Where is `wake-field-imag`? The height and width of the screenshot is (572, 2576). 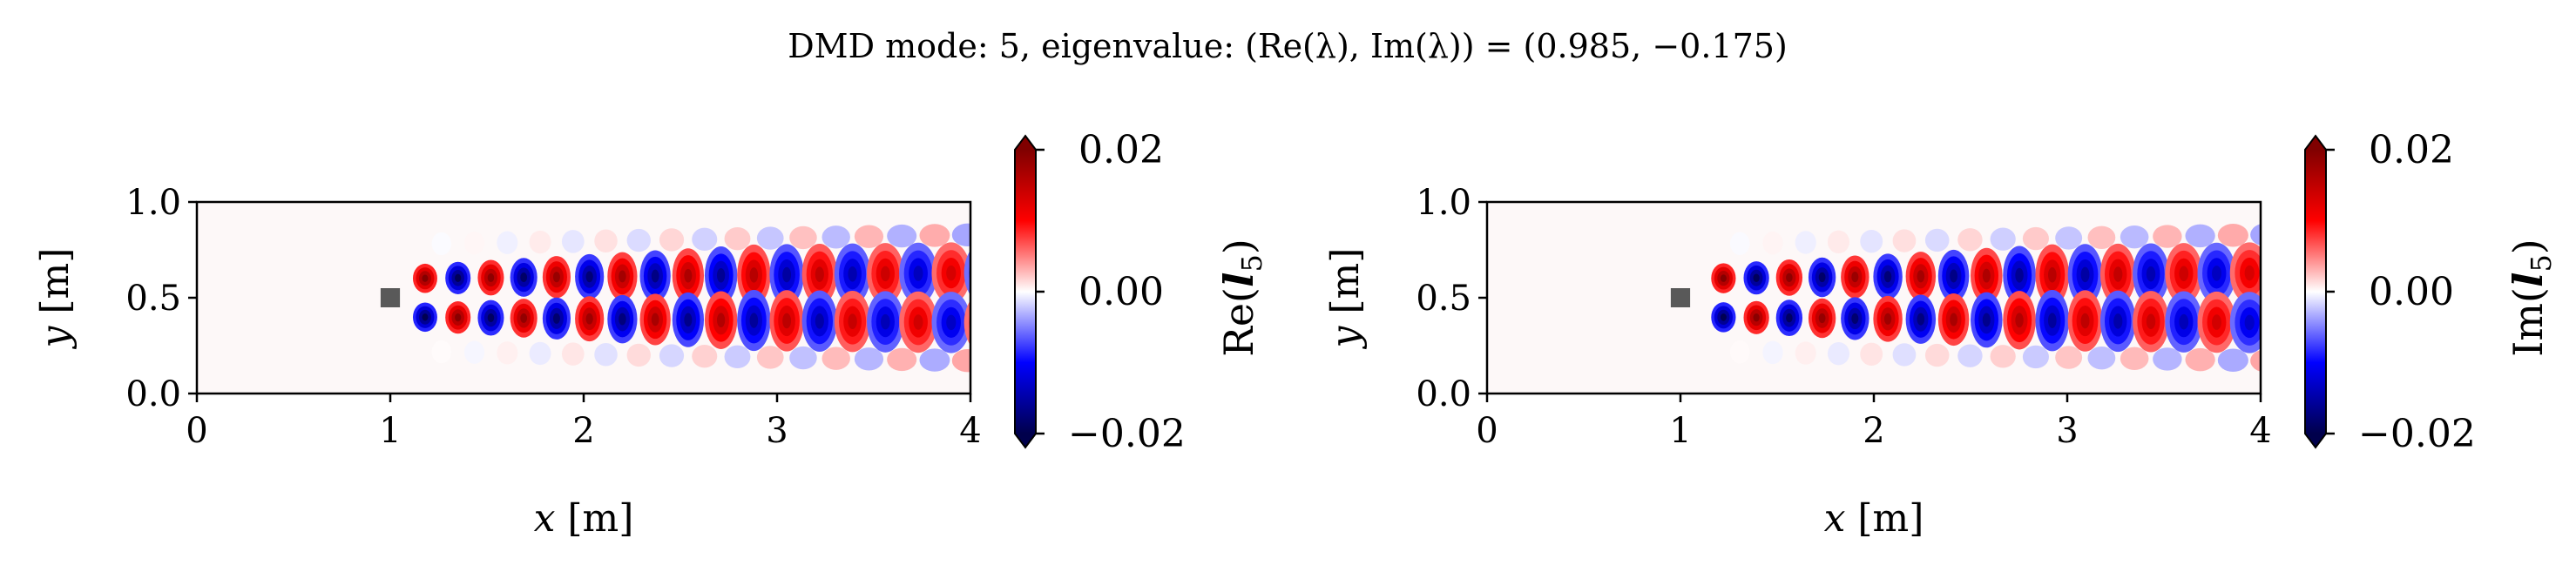
wake-field-imag is located at coordinates (2006, 298).